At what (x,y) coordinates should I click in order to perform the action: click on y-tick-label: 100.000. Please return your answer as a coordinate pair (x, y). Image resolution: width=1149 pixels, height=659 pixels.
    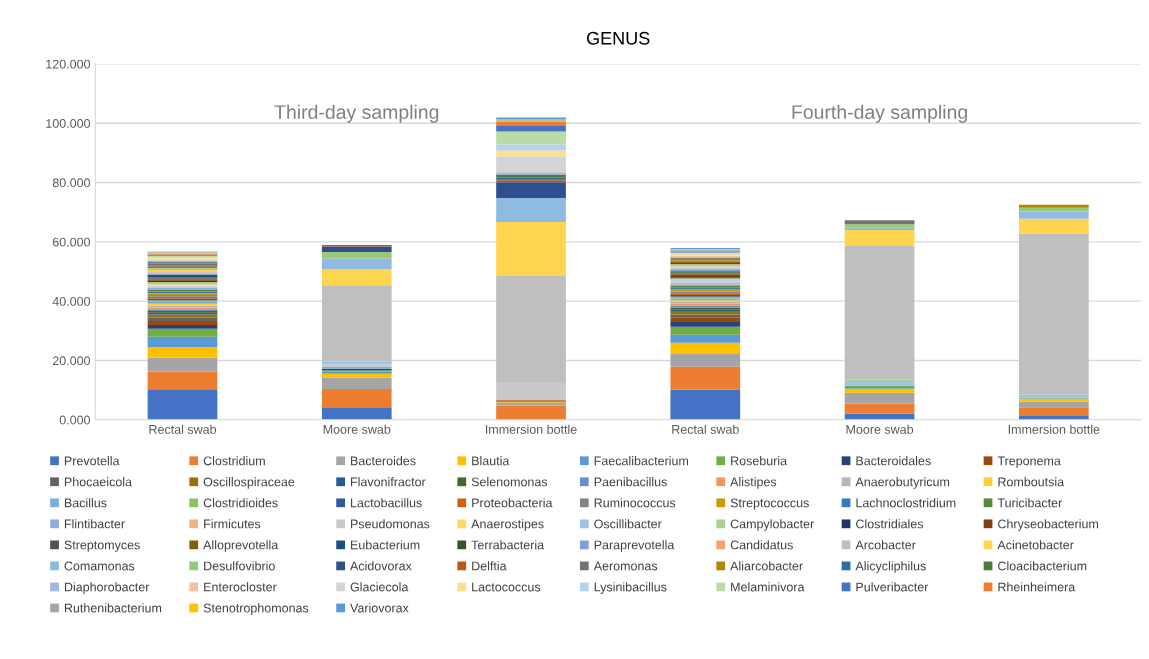
    Looking at the image, I should click on (68, 123).